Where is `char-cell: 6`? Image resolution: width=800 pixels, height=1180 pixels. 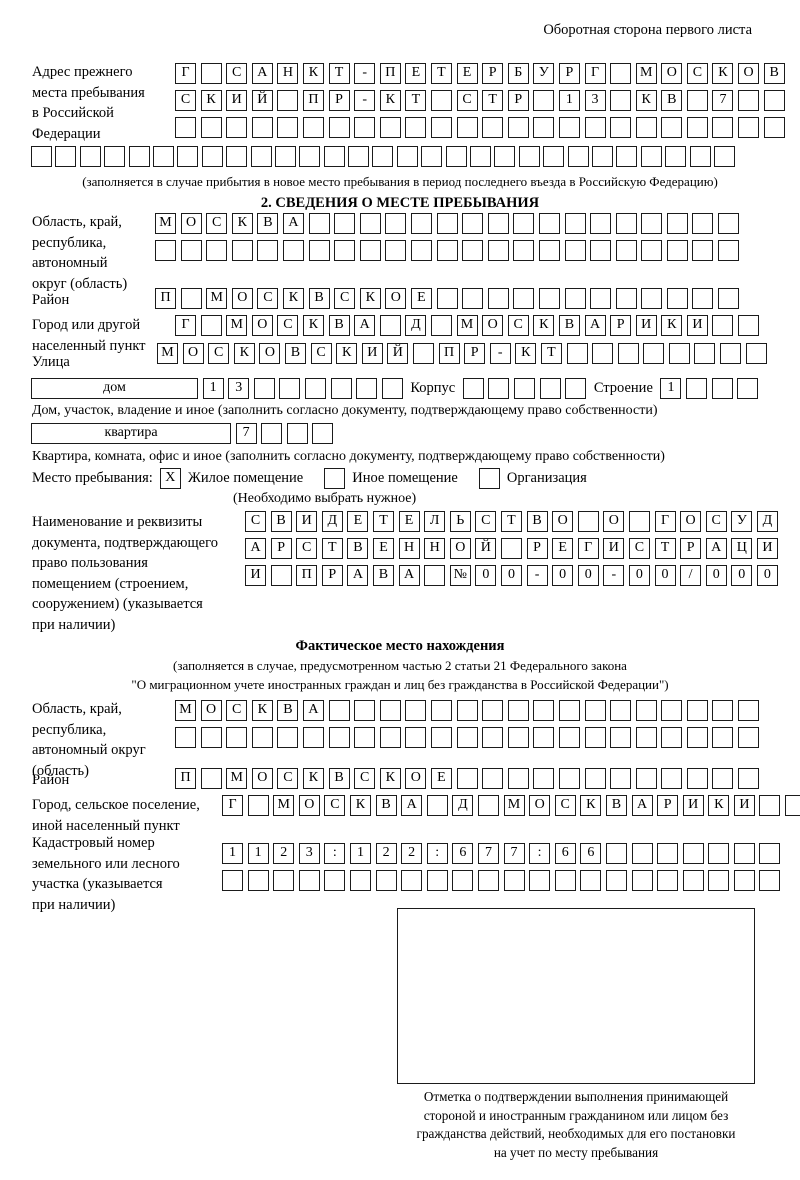 char-cell: 6 is located at coordinates (463, 853).